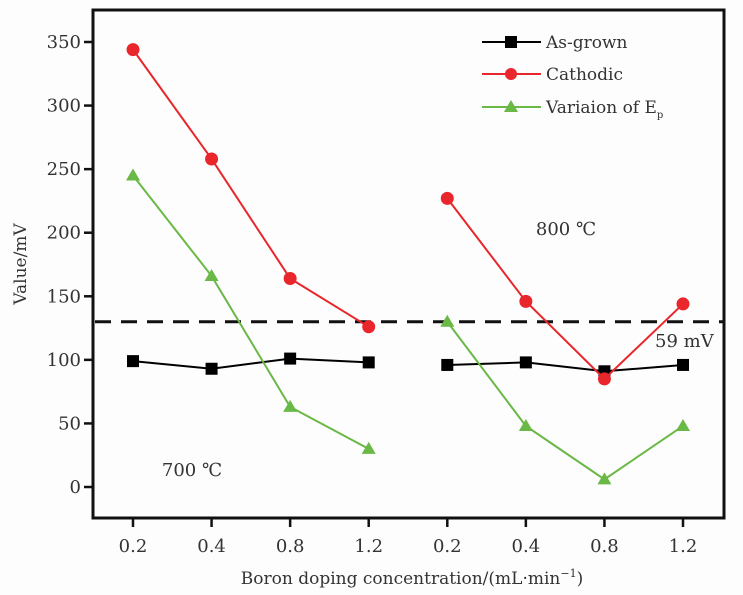  Describe the element at coordinates (69, 423) in the screenshot. I see `y-tick-label: 50` at that location.